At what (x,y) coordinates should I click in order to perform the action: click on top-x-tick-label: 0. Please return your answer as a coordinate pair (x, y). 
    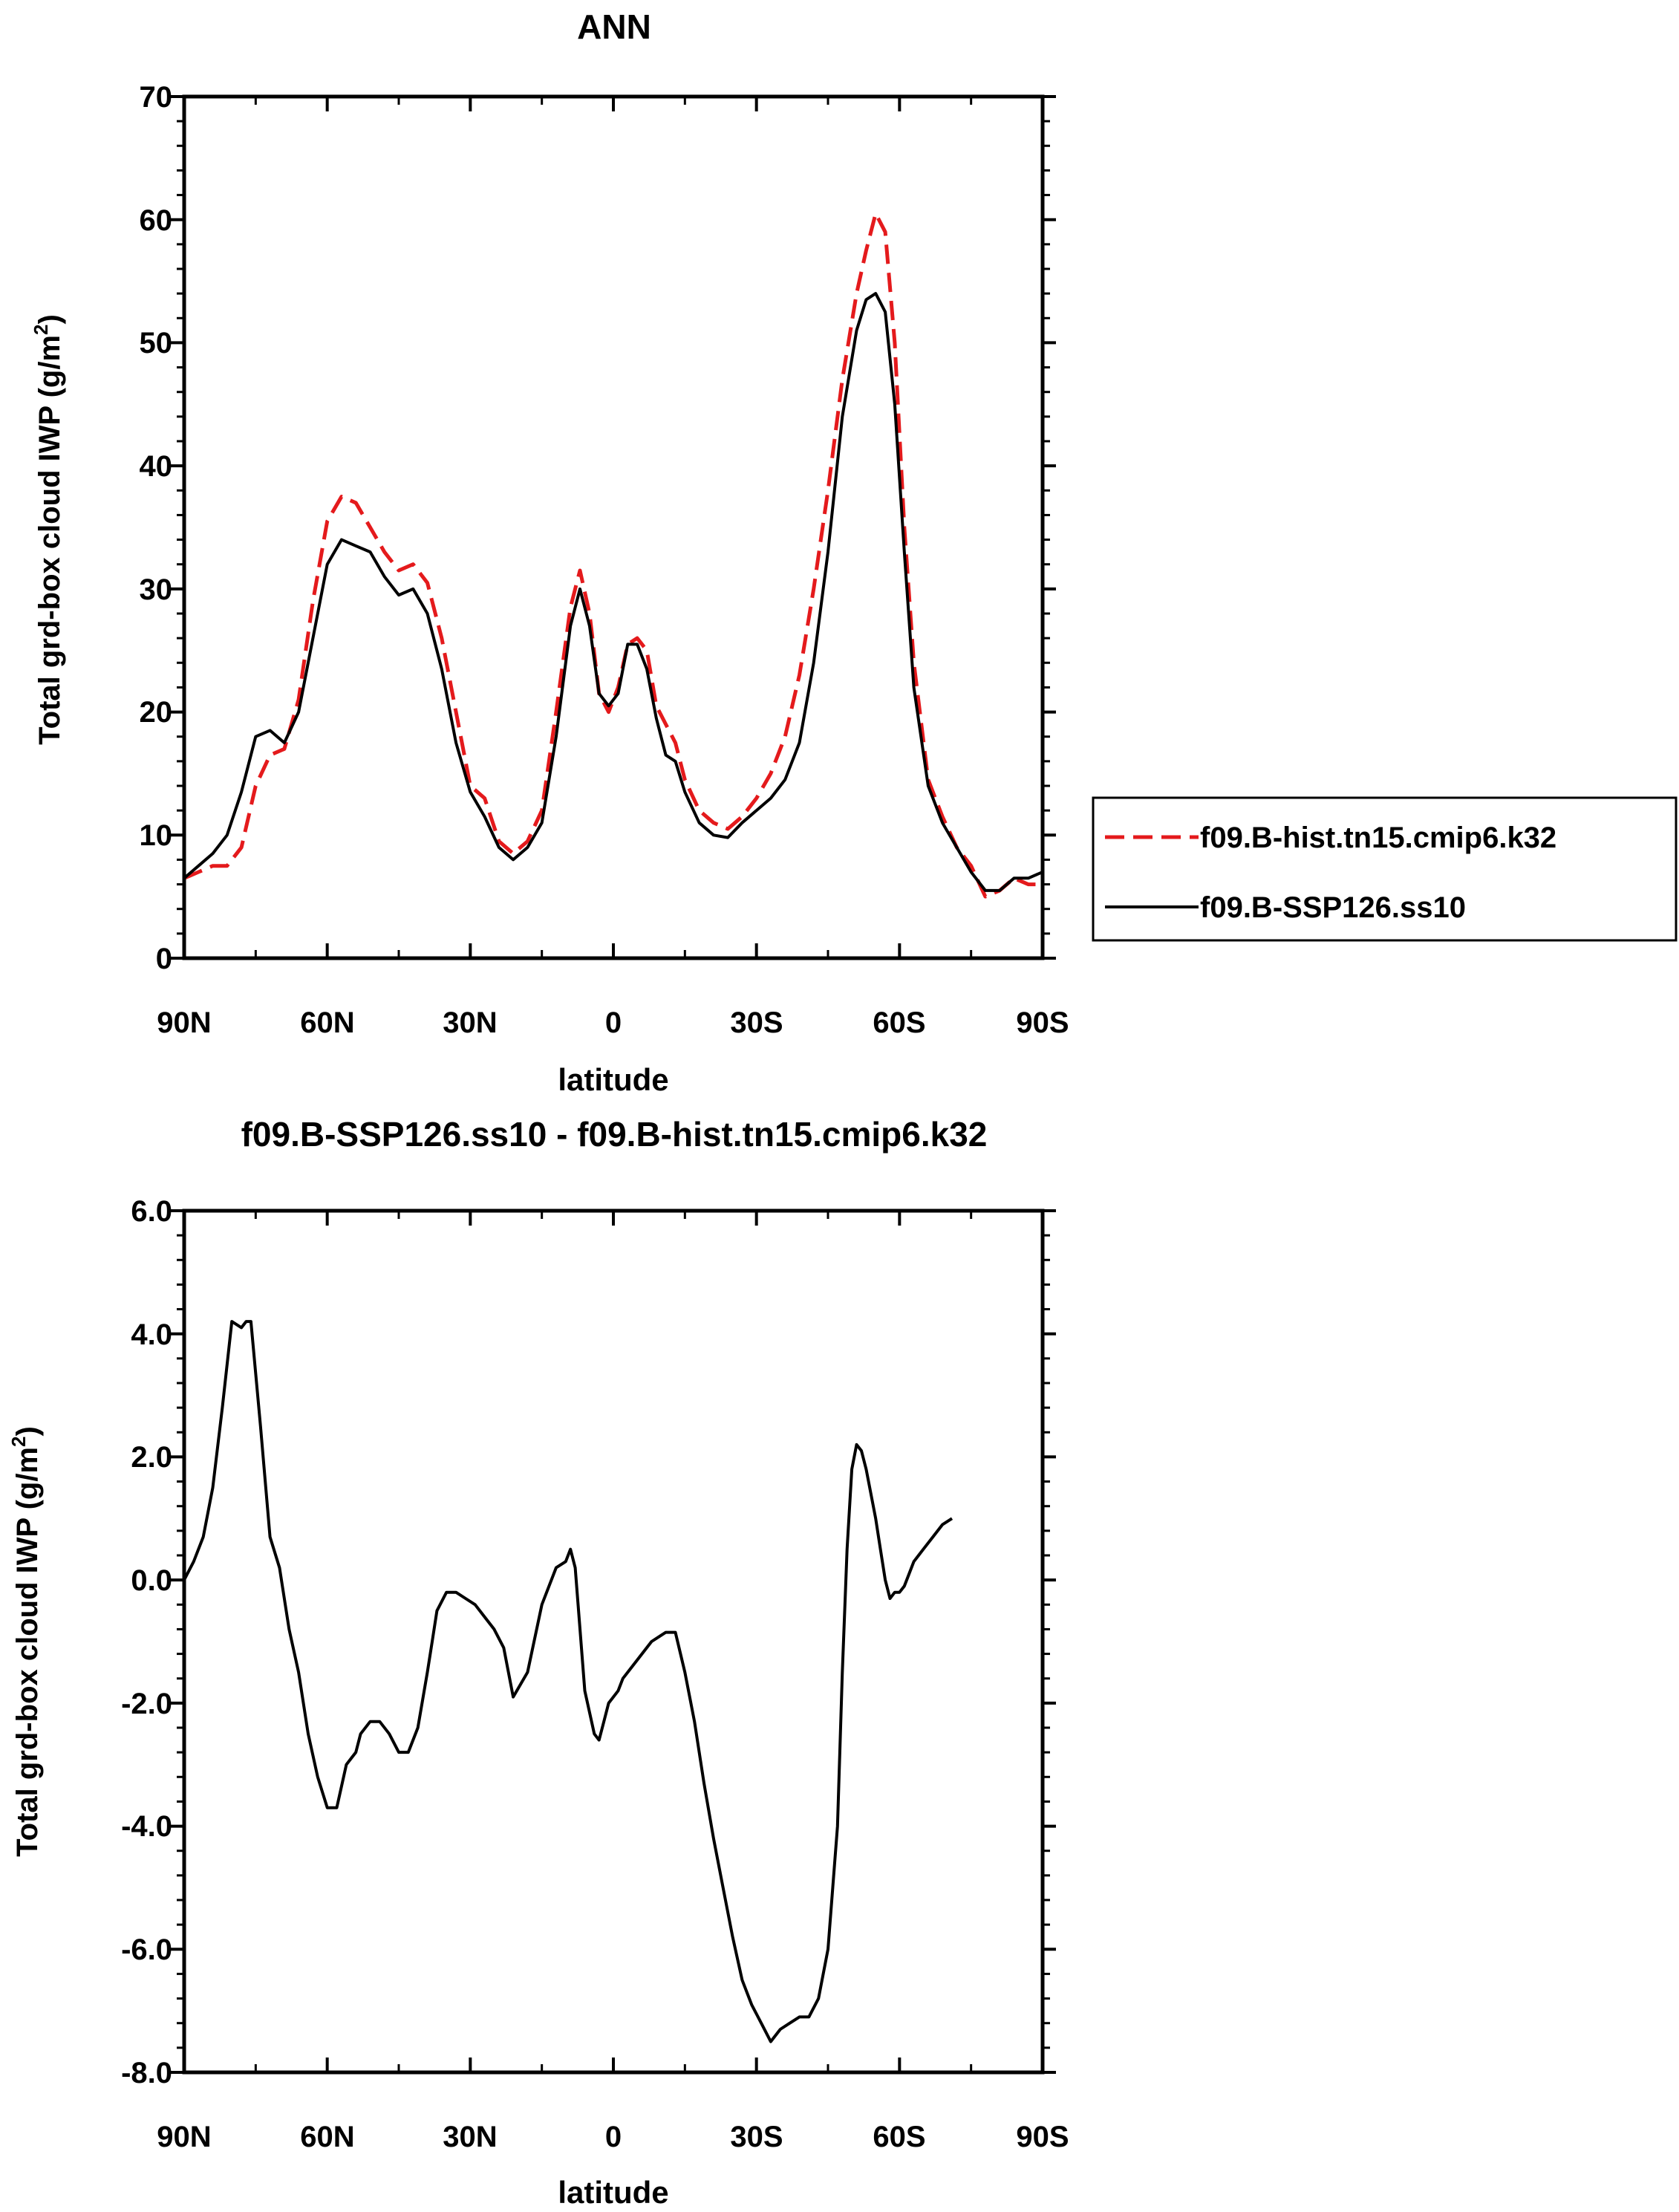
    Looking at the image, I should click on (613, 1023).